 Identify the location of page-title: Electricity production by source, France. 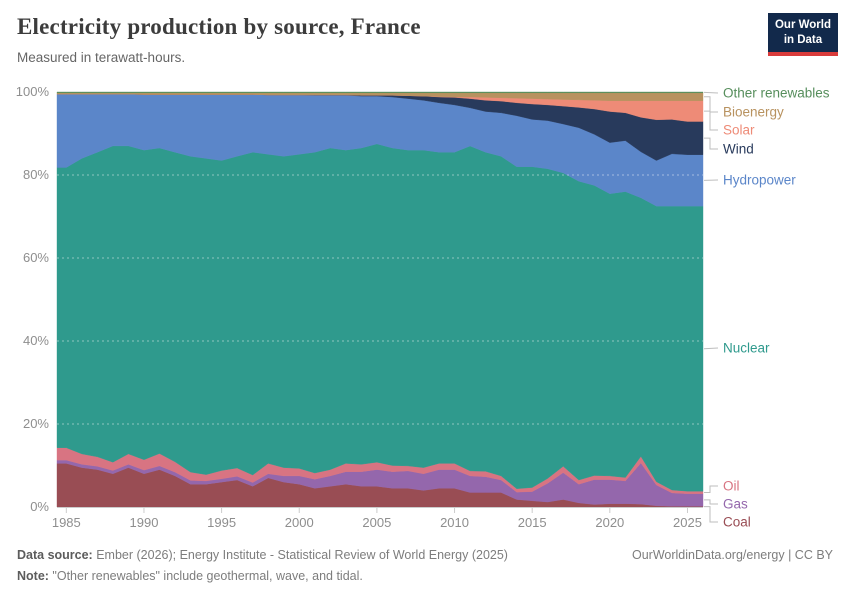
(219, 26).